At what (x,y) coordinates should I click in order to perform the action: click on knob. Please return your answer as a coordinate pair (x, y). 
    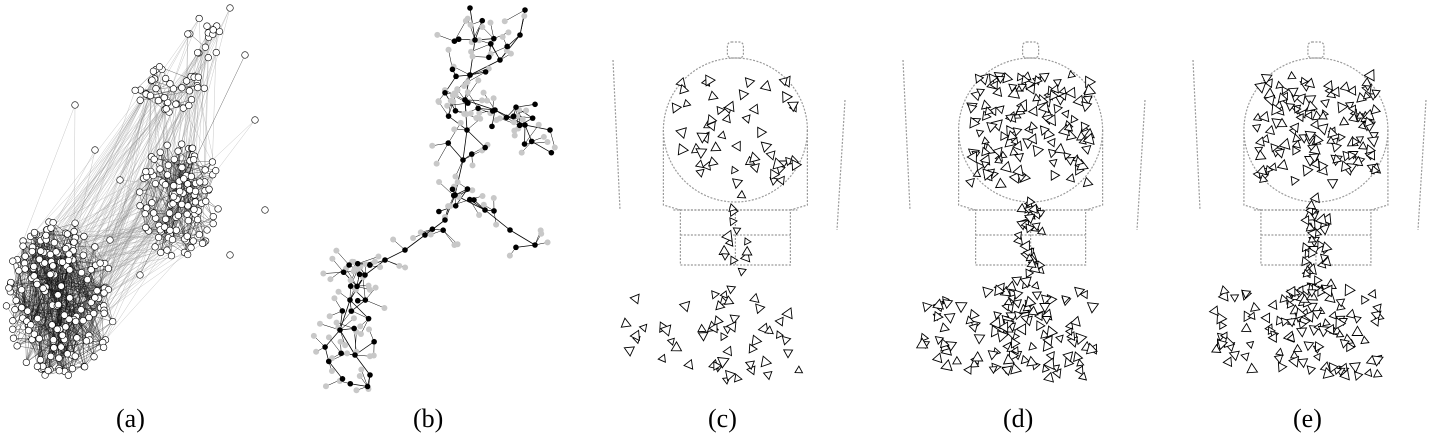
    Looking at the image, I should click on (1316, 50).